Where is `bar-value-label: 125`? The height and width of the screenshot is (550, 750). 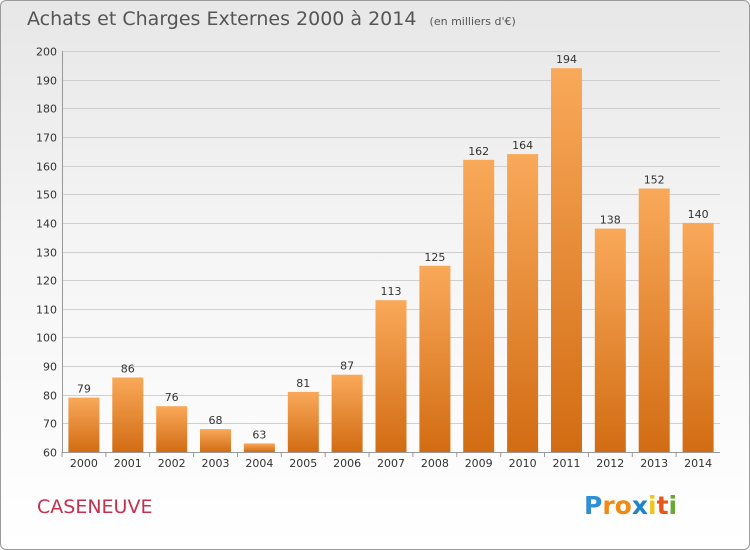
bar-value-label: 125 is located at coordinates (434, 257).